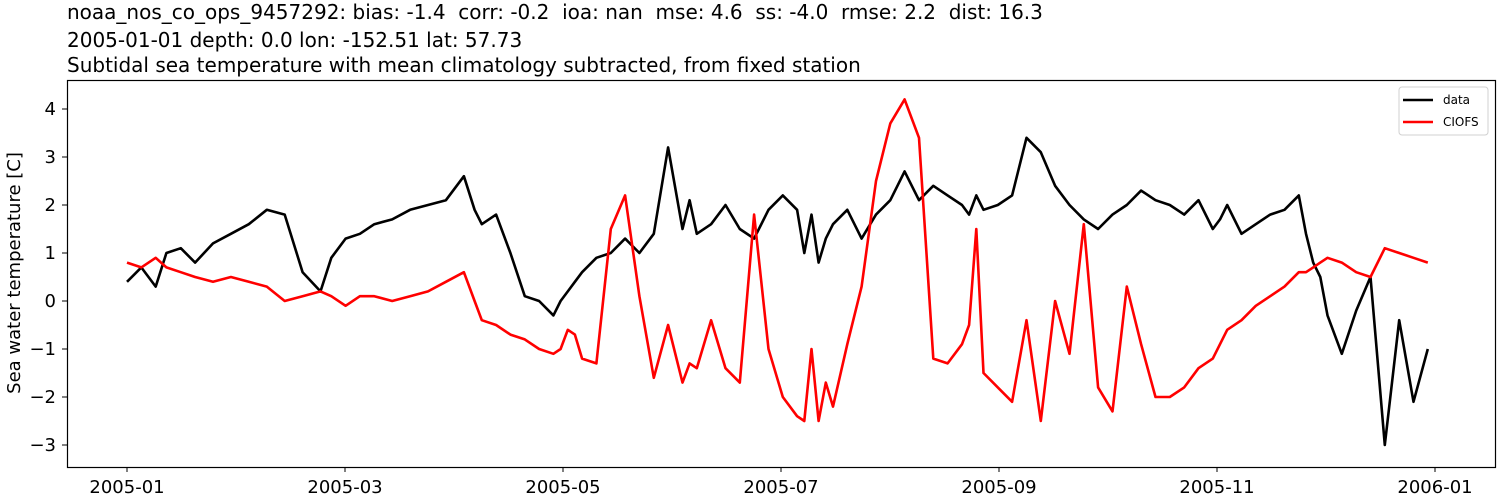 Image resolution: width=1500 pixels, height=500 pixels. I want to click on x-tick-label: 2005-05, so click(562, 487).